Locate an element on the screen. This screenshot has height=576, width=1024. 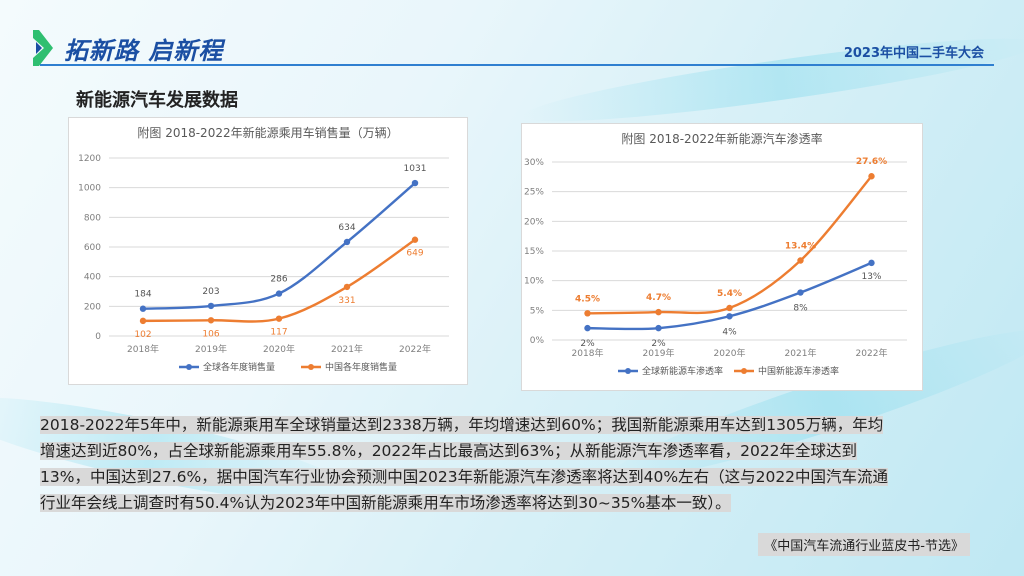
legend-label: 全球新能源车渗透率 is located at coordinates (682, 371).